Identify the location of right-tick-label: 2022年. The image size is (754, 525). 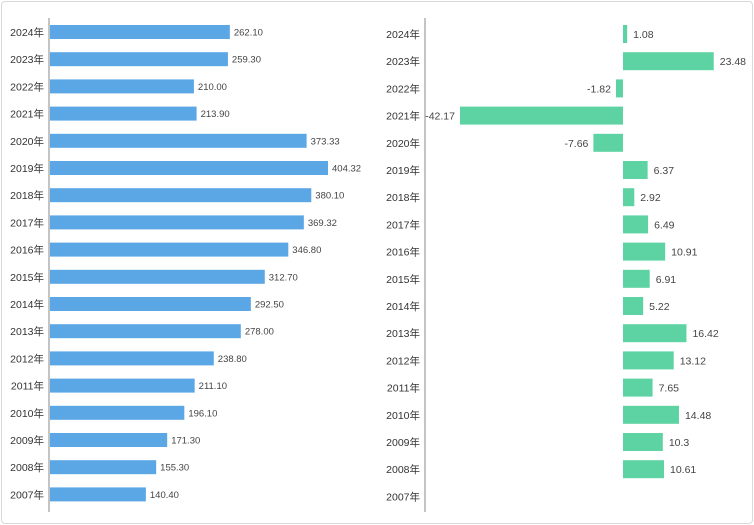
(403, 88).